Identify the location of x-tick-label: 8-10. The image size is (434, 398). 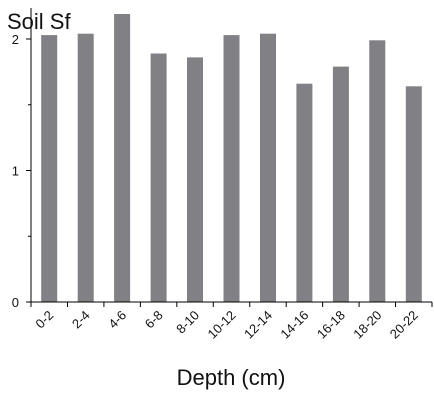
(187, 322).